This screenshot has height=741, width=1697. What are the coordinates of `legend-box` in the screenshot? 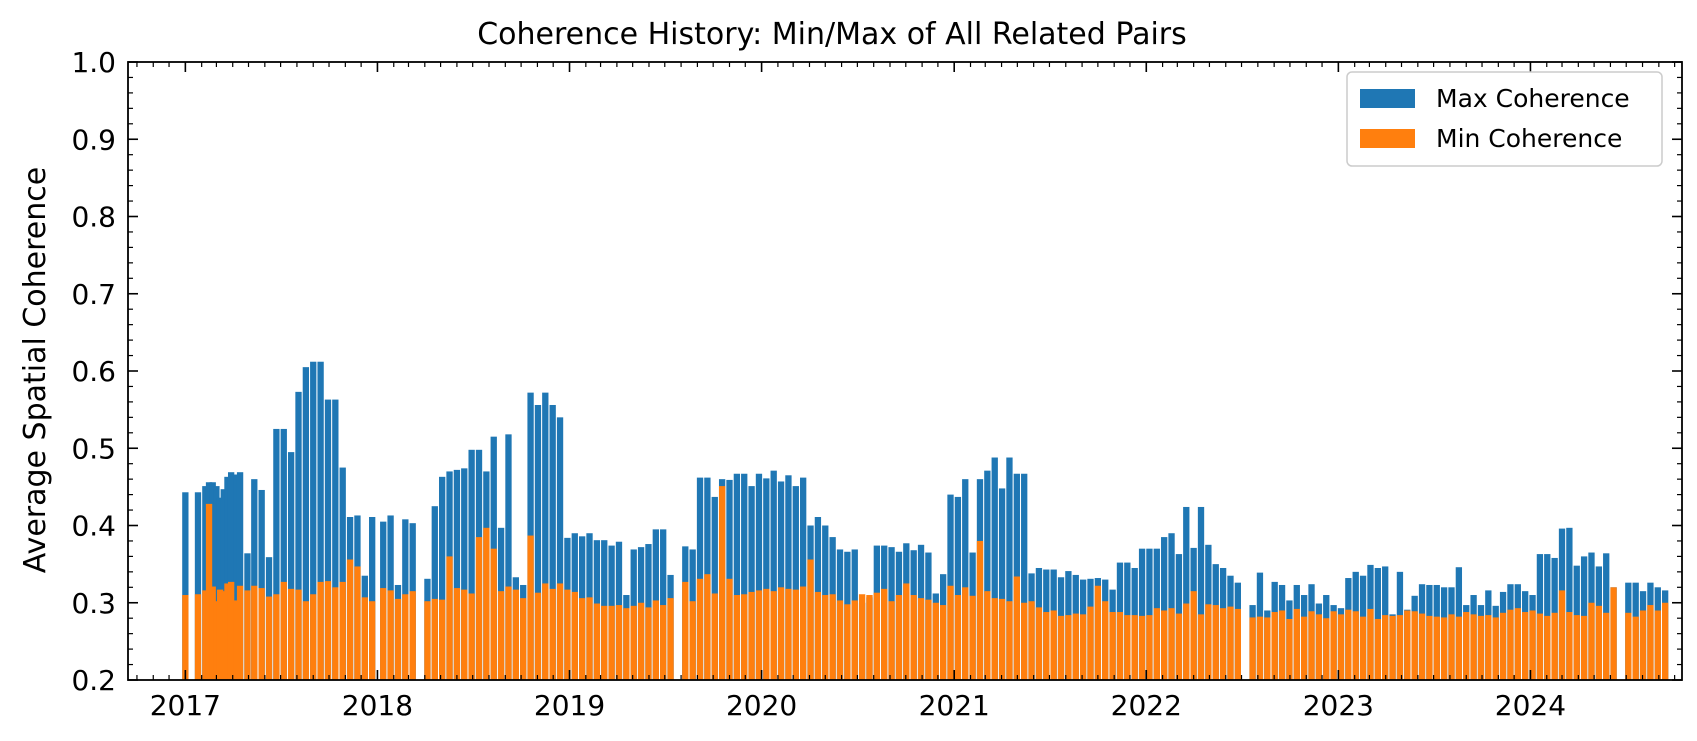 It's located at (1504, 119).